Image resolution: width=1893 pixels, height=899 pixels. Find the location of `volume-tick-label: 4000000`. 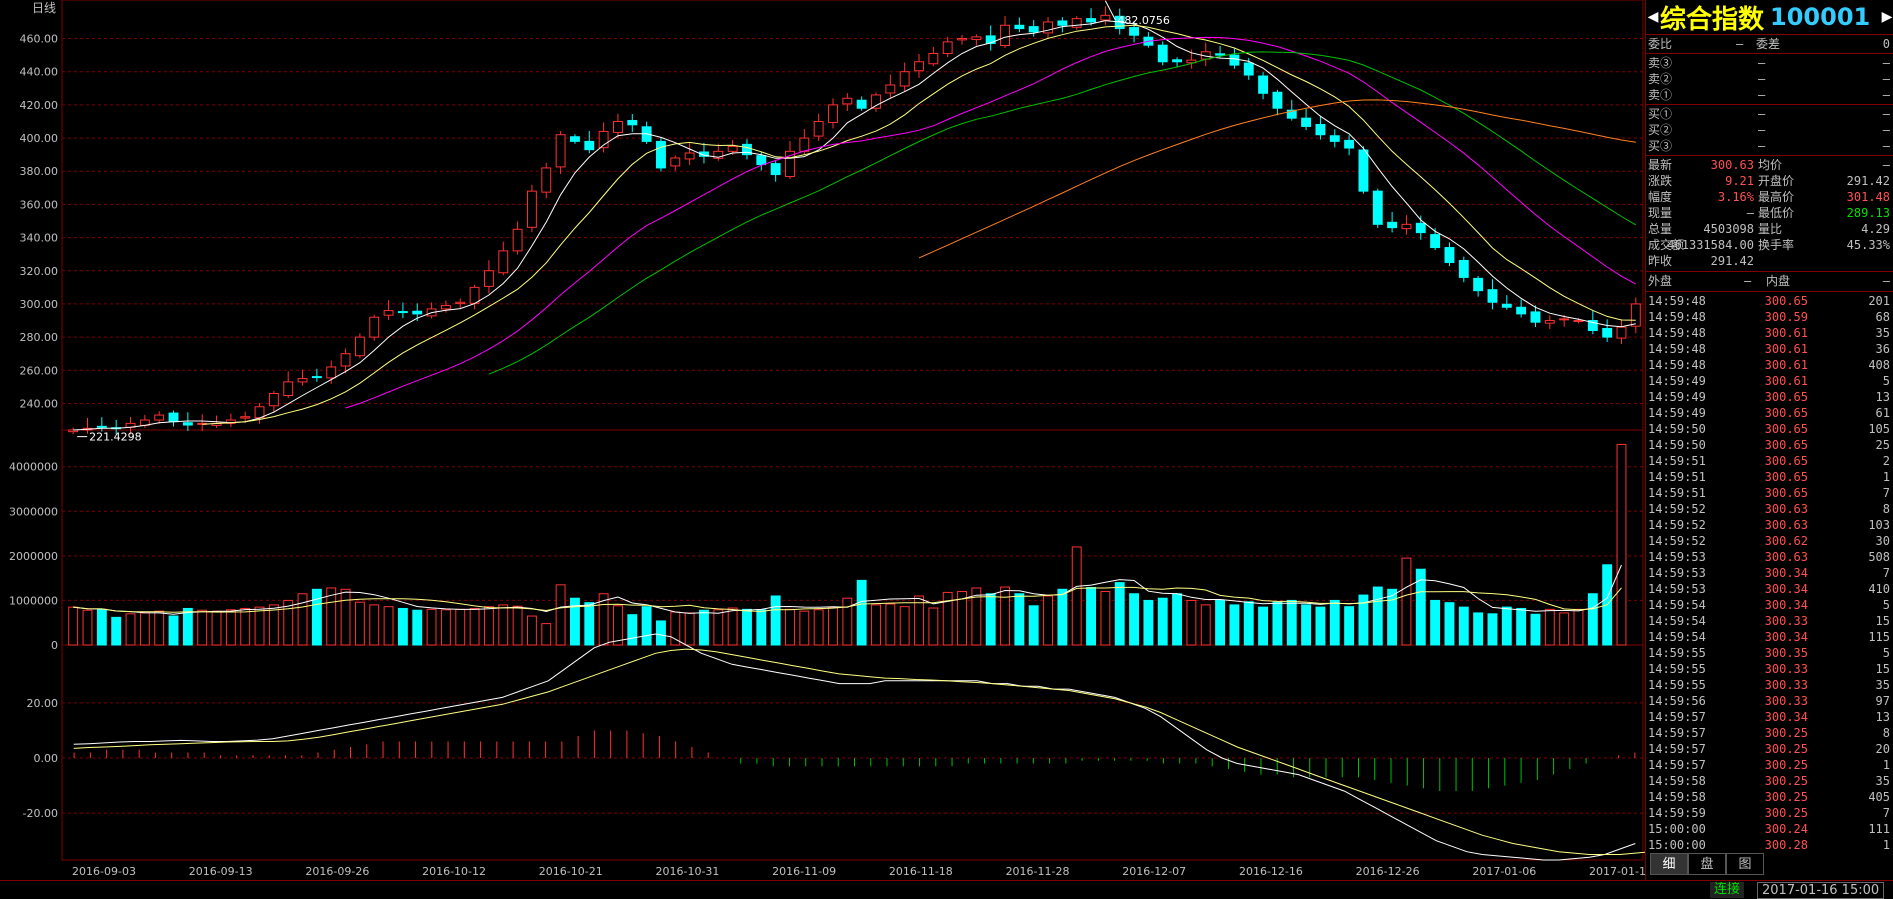

volume-tick-label: 4000000 is located at coordinates (33, 467).